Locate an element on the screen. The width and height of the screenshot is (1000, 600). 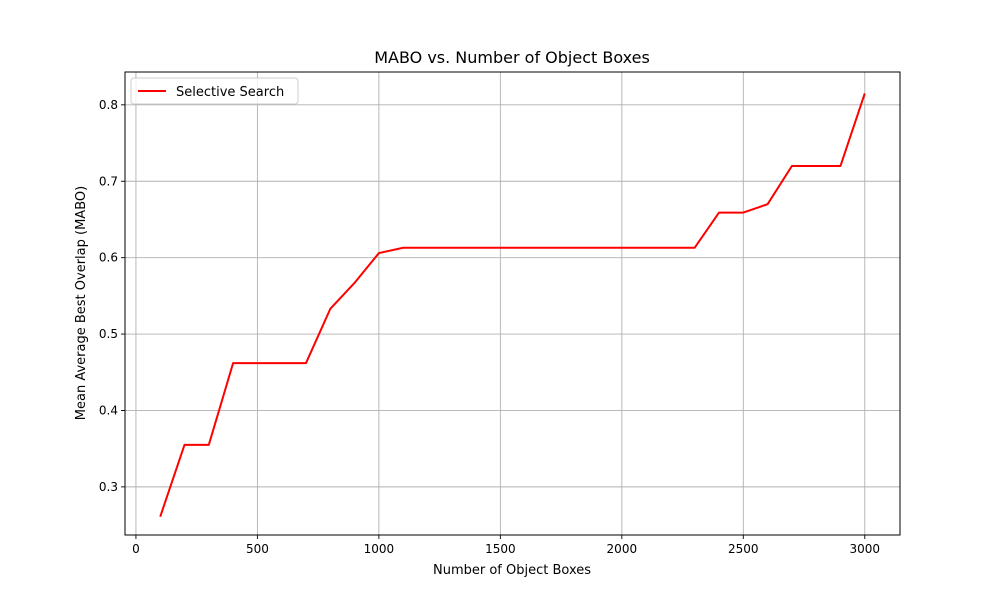
y-axis-label: Mean Average Best Overlap (MABO) is located at coordinates (81, 303).